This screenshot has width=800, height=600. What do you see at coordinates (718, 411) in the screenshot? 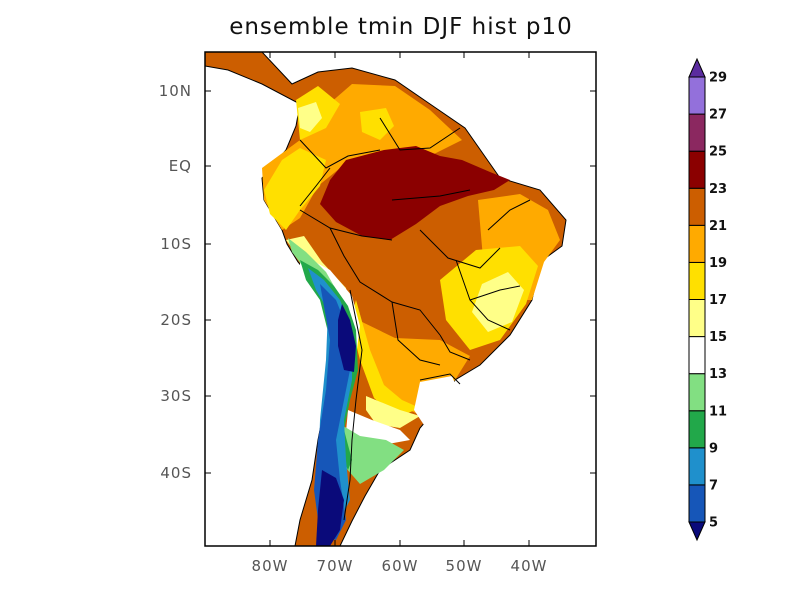
I see `colorbar-tick-label: 11` at bounding box center [718, 411].